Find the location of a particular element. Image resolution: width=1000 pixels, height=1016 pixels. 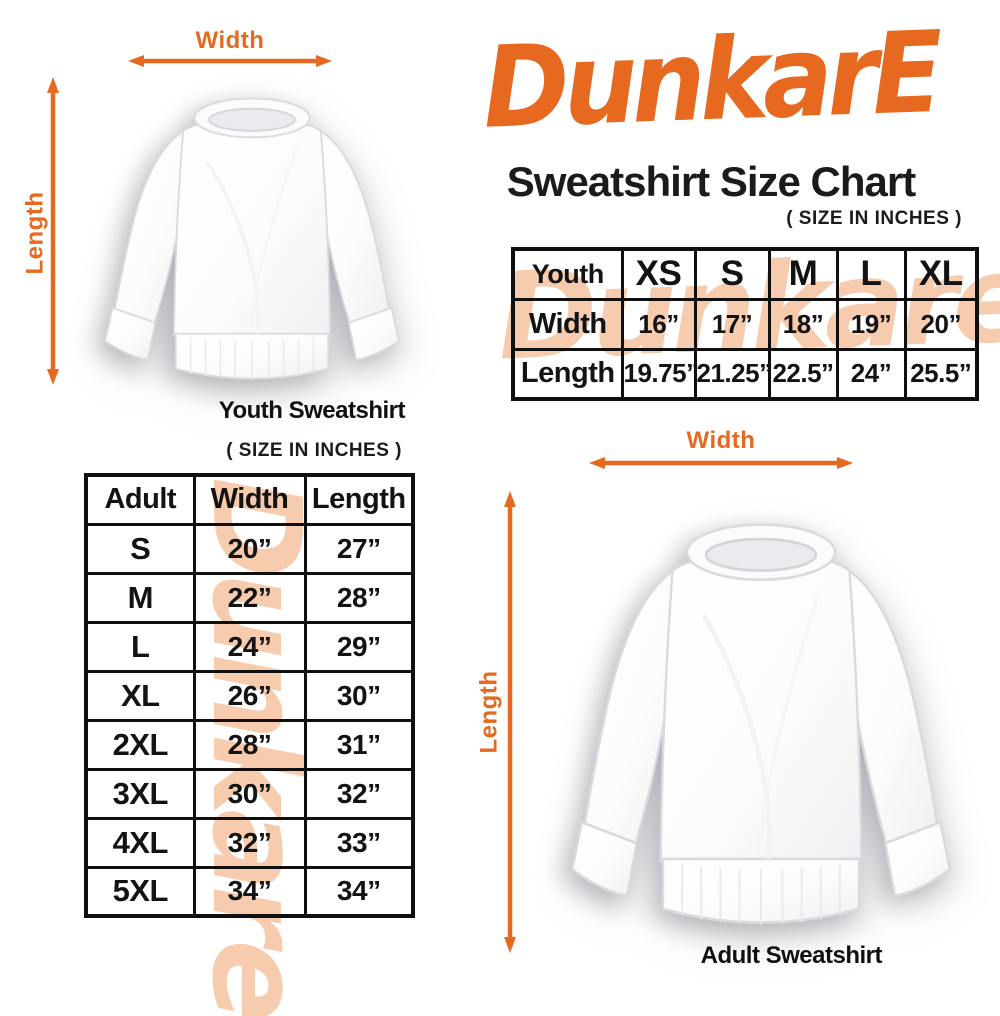

table-cell: 2XL is located at coordinates (140, 744).